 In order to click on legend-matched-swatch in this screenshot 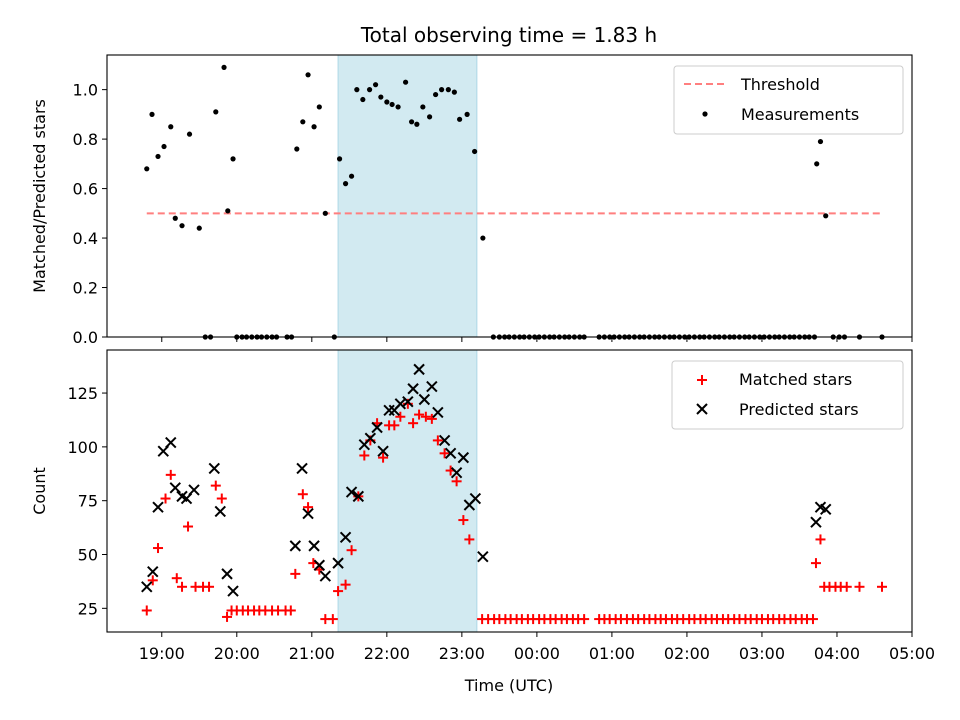, I will do `click(702, 380)`.